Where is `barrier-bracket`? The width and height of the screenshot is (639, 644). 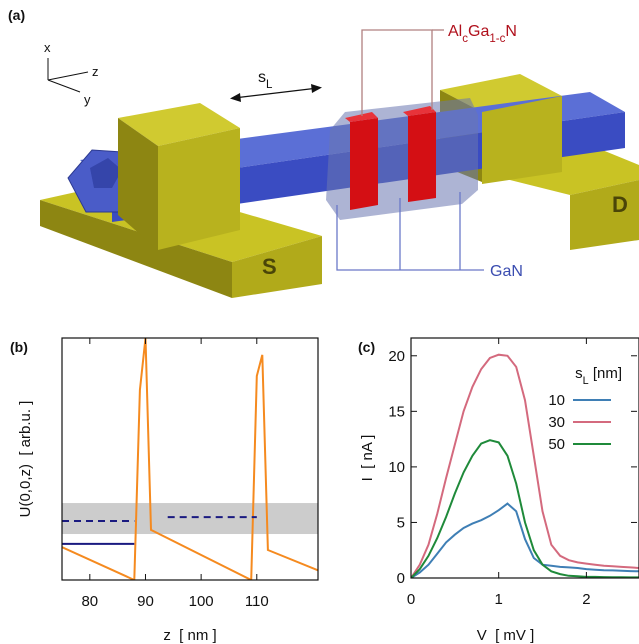 barrier-bracket is located at coordinates (397, 72).